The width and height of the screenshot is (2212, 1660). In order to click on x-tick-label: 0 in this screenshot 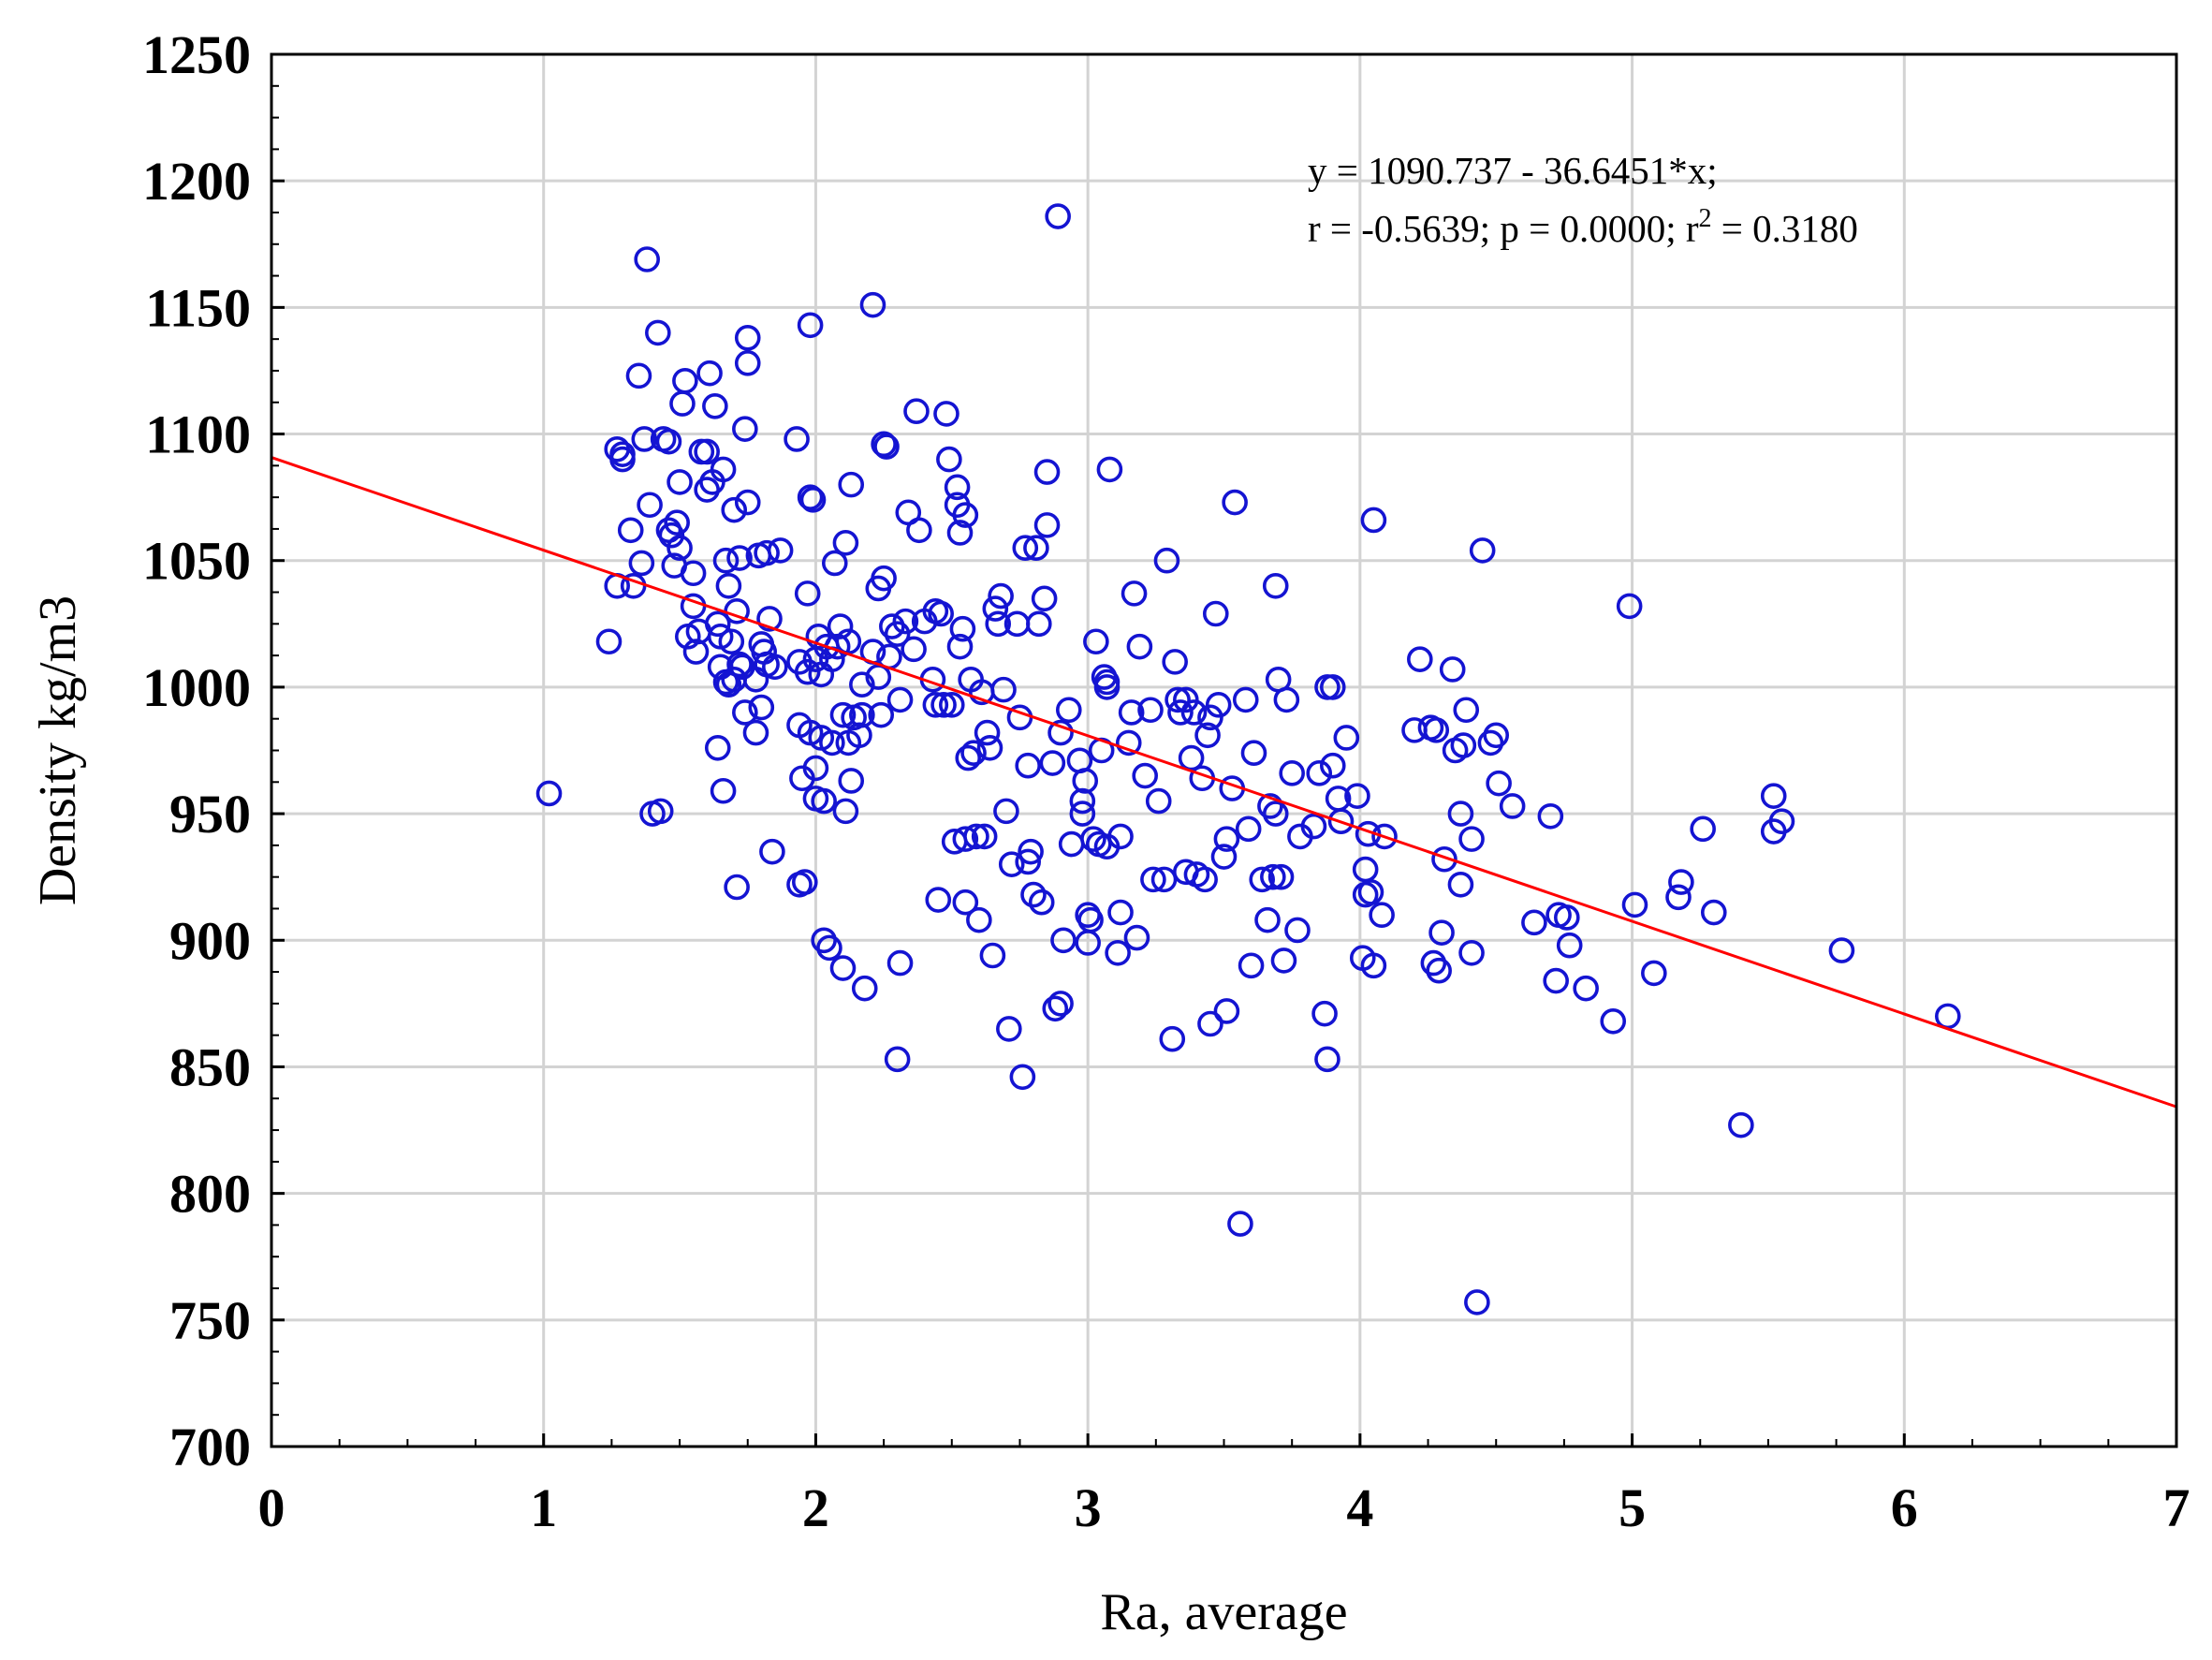, I will do `click(272, 1507)`.